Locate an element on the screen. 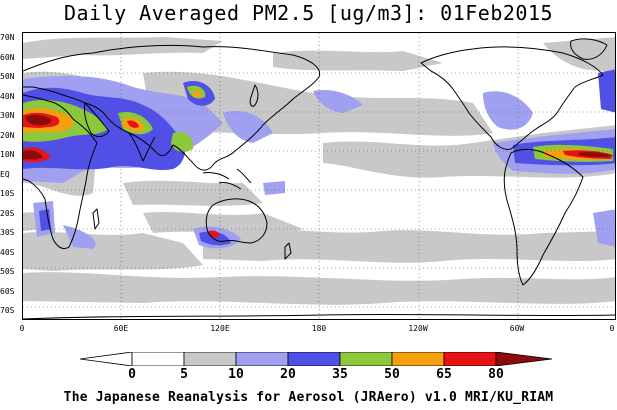 The image size is (617, 410). colorbar-tick-65: 65 is located at coordinates (444, 374).